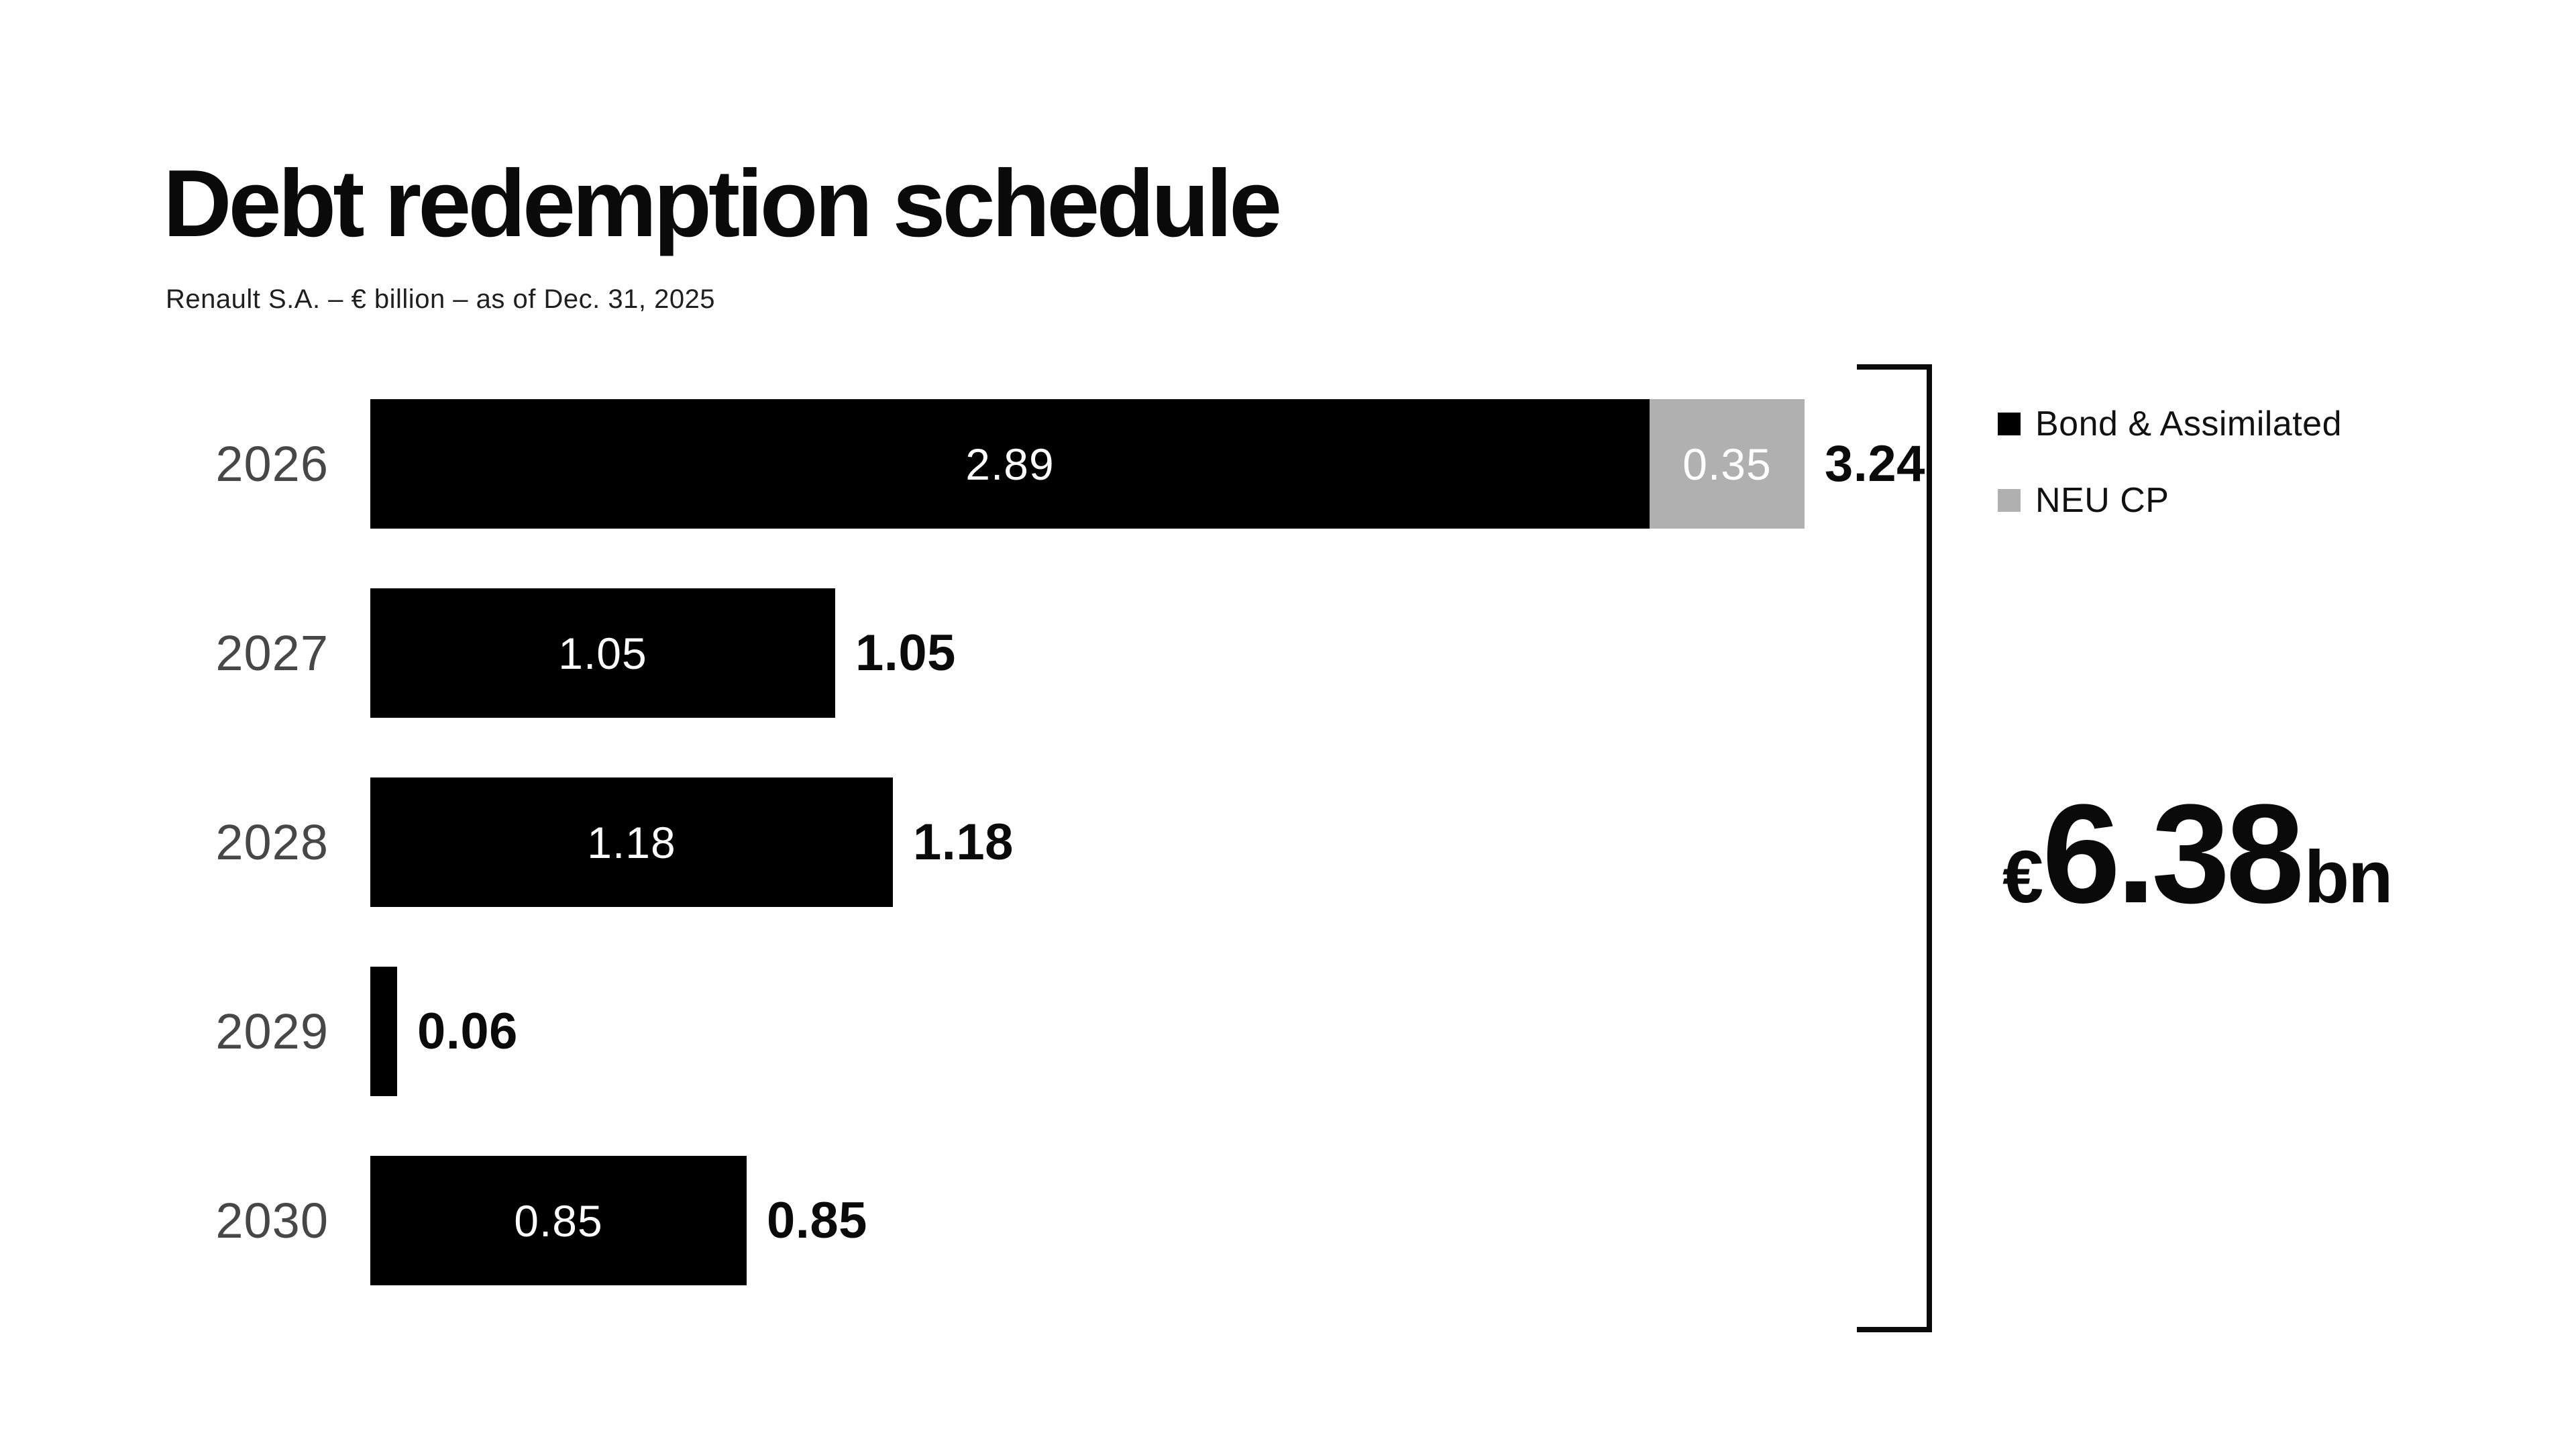  I want to click on bar-segment-bond: 1.05, so click(602, 653).